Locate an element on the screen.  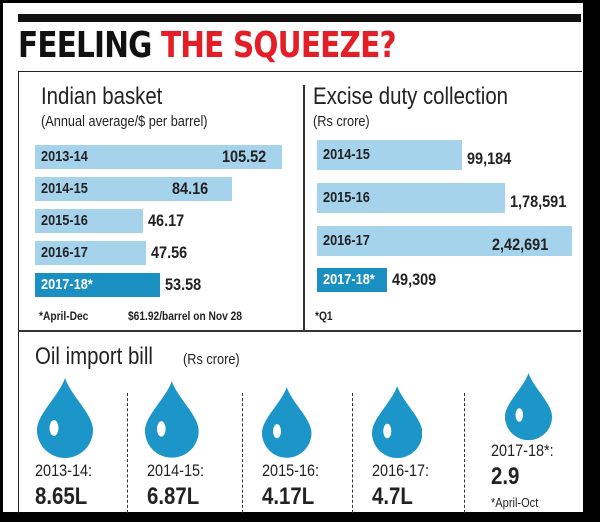
oil-heading: Oil import bill is located at coordinates (104, 357).